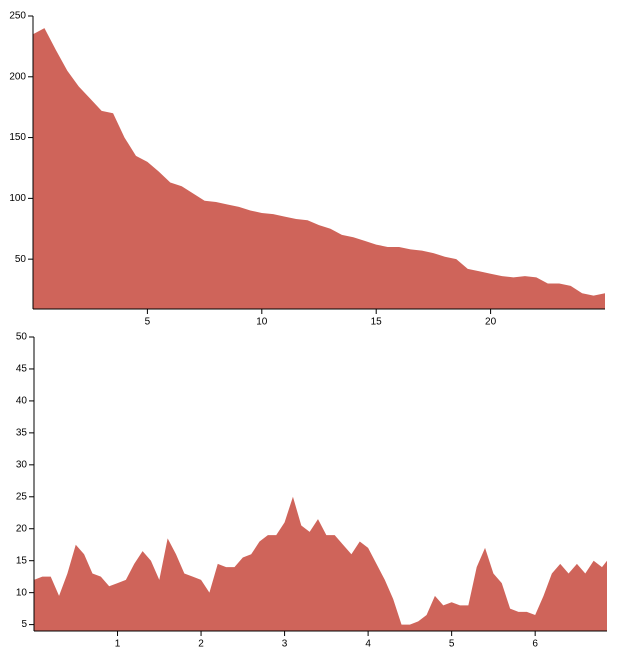 Image resolution: width=618 pixels, height=658 pixels. I want to click on y-tick-label: 20, so click(22, 528).